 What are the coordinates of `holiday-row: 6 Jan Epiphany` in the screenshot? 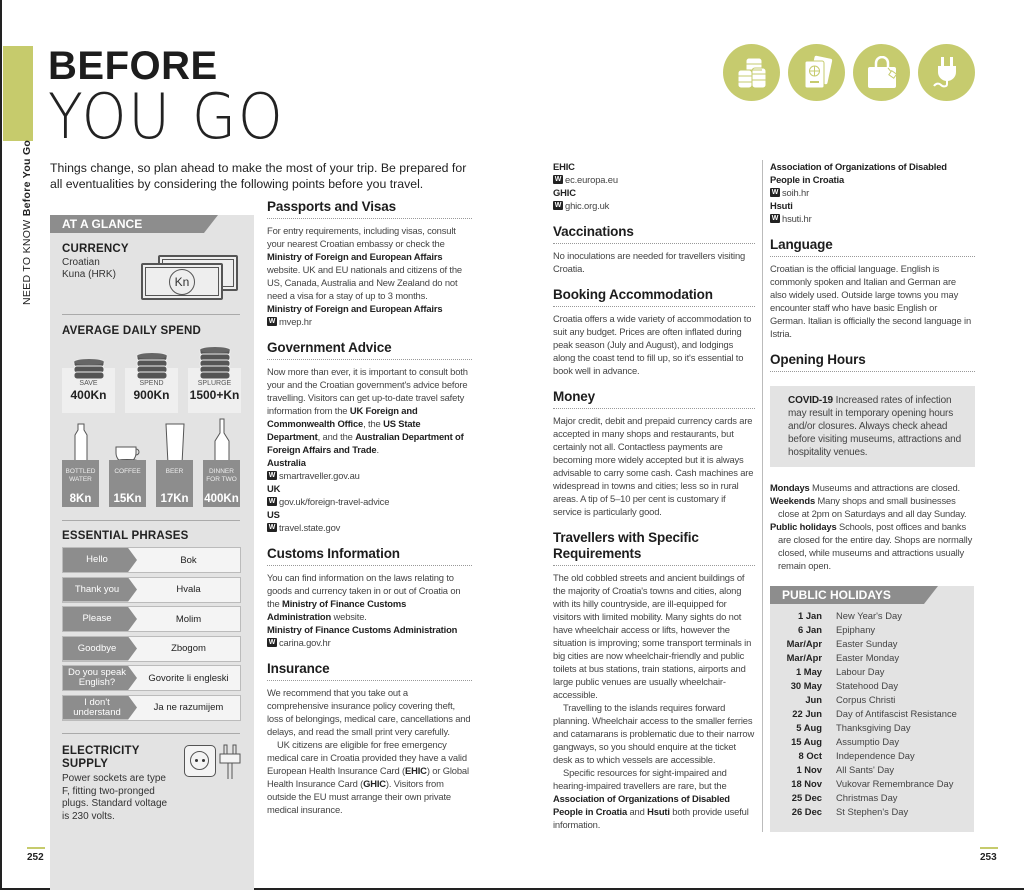 It's located at (872, 630).